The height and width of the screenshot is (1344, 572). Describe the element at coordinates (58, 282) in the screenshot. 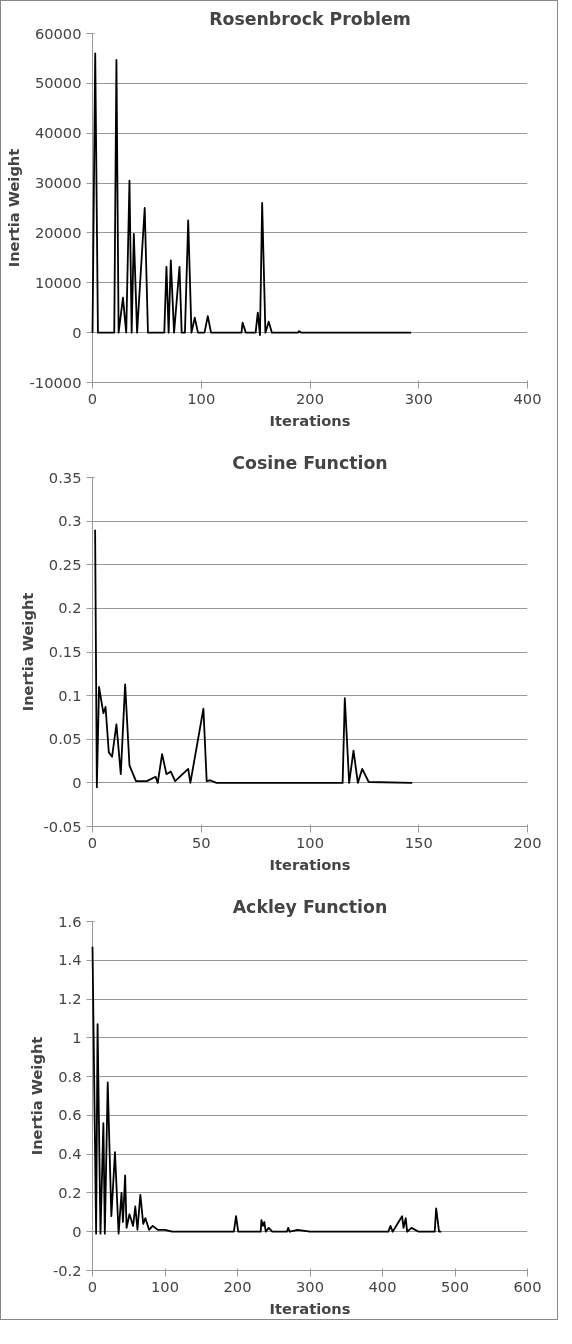

I see `y-tick-label: 10000` at that location.